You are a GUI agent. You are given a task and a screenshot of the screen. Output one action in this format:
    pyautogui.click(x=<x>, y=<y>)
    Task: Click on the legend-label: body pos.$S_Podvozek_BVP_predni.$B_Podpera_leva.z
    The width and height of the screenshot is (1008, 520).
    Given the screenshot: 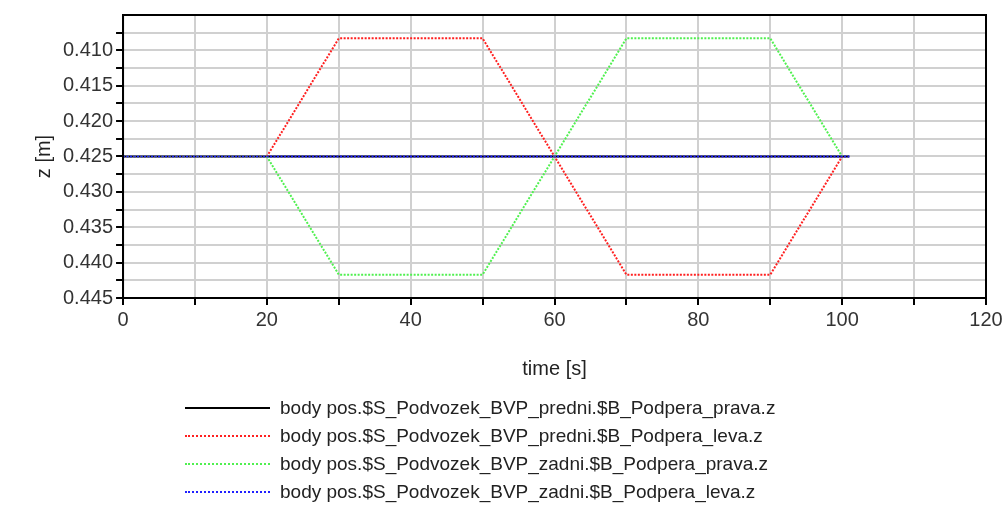 What is the action you would take?
    pyautogui.click(x=521, y=436)
    